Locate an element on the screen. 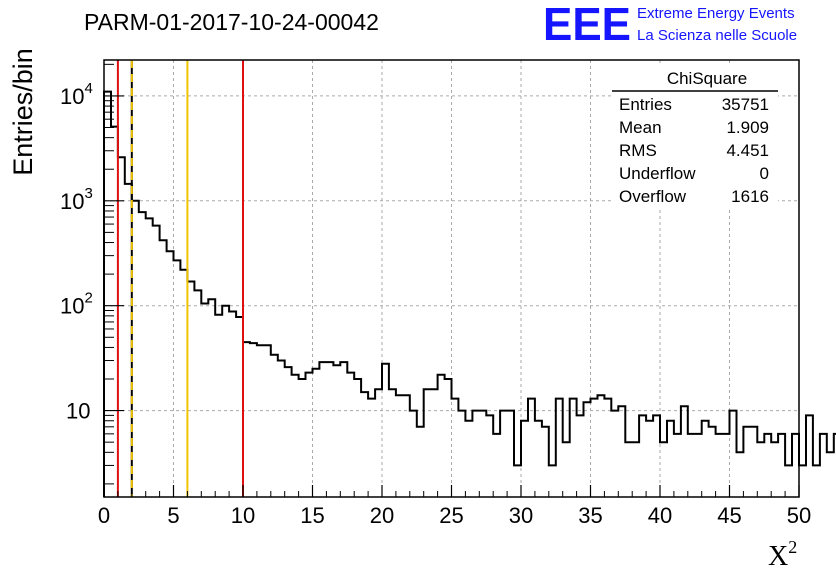 The height and width of the screenshot is (572, 836). x-tick-label: 30 is located at coordinates (521, 515).